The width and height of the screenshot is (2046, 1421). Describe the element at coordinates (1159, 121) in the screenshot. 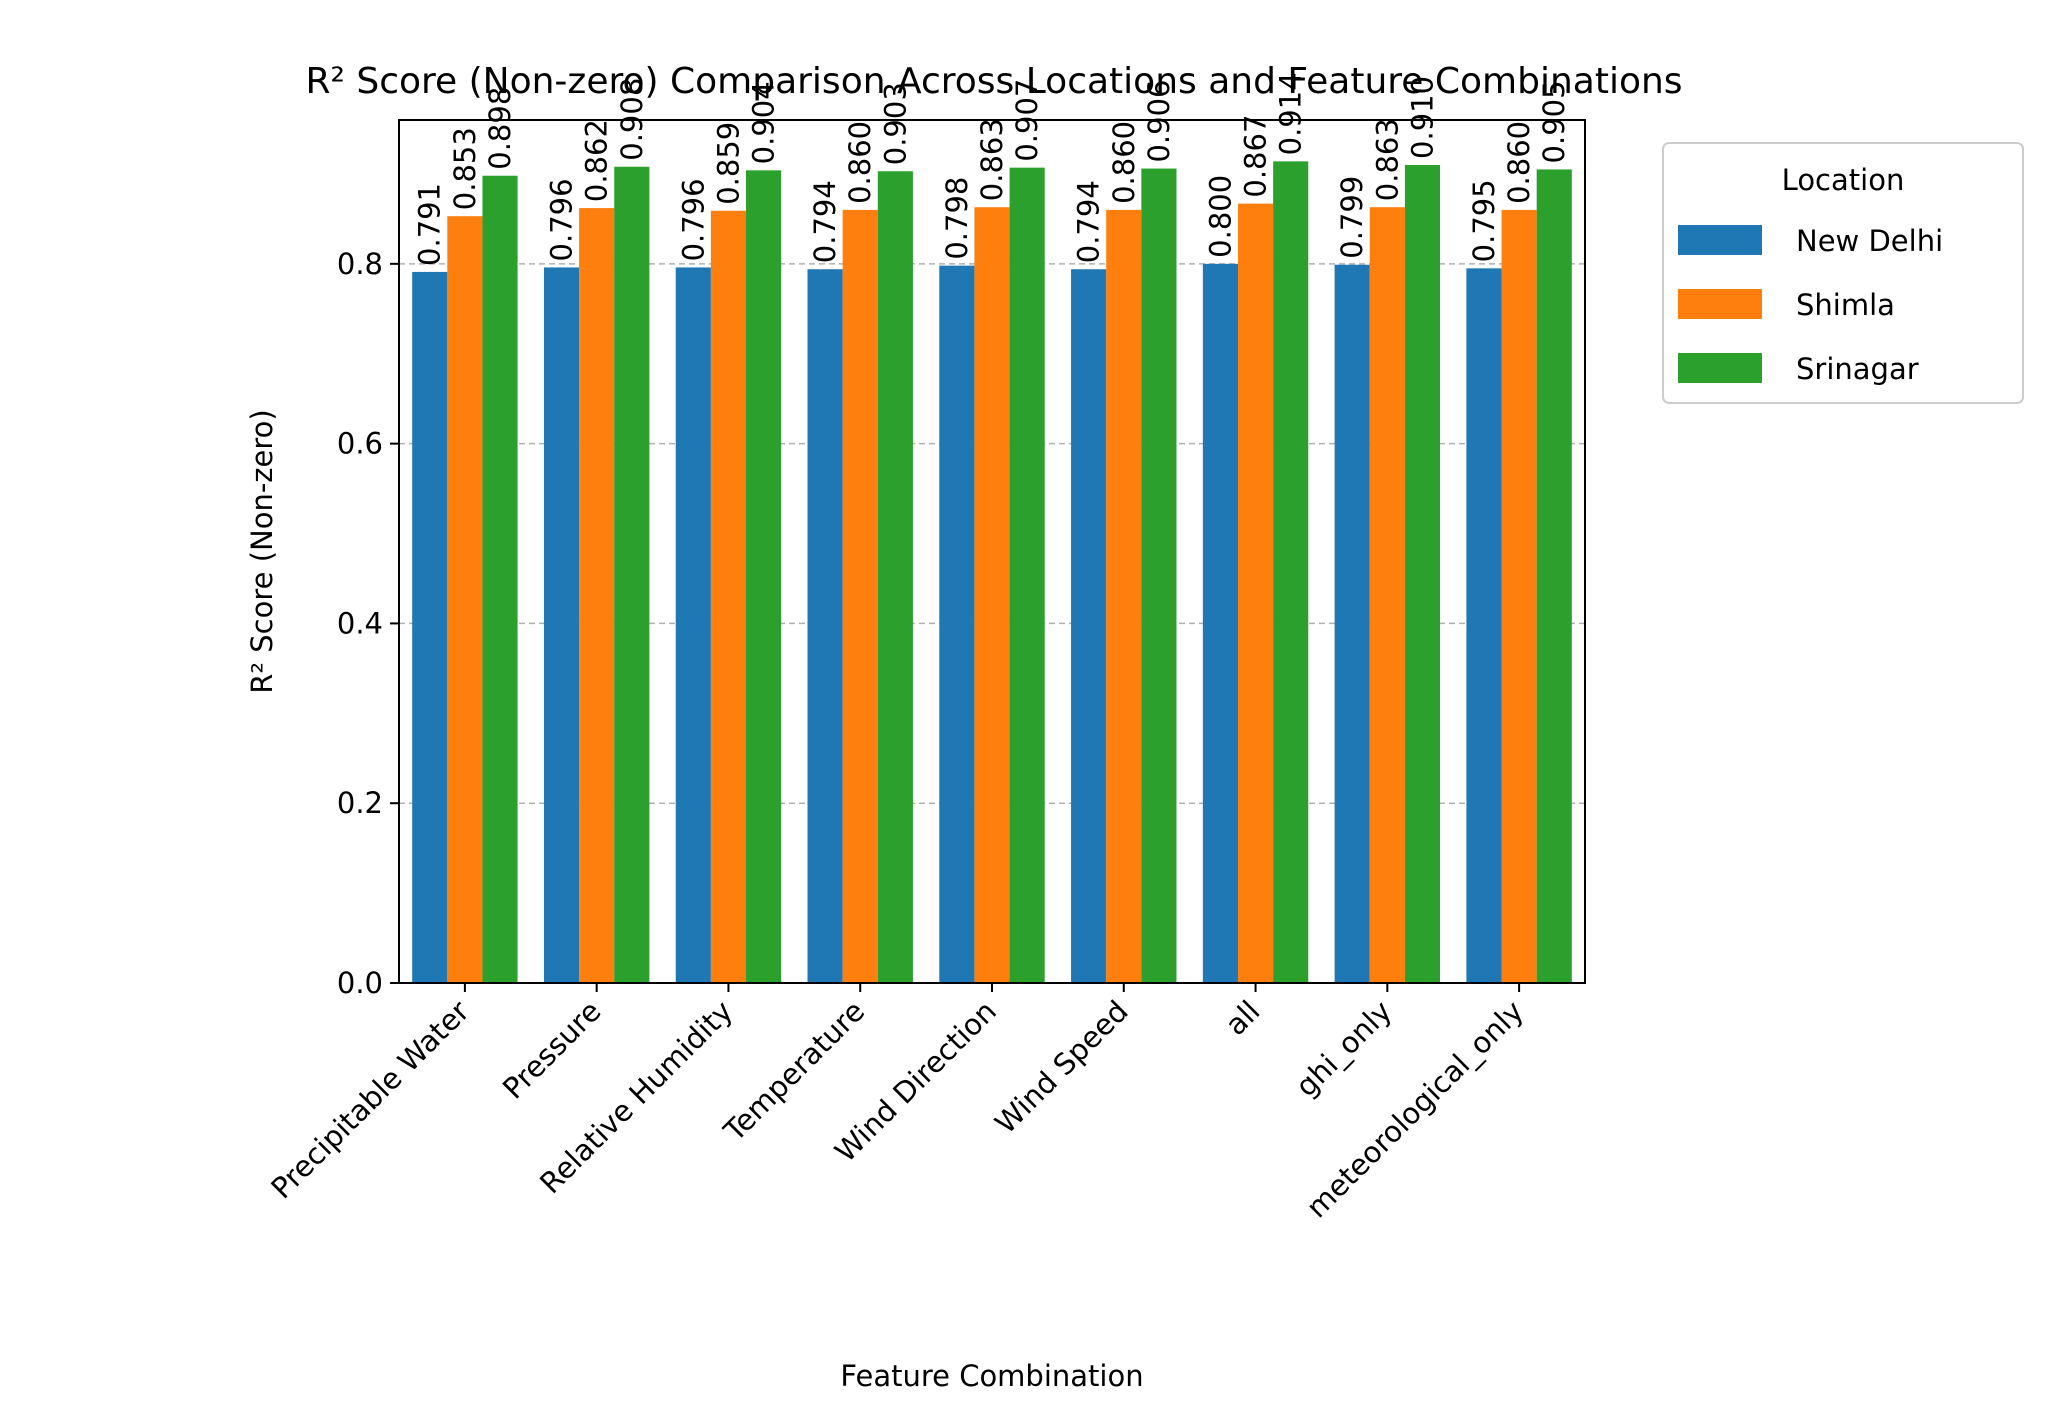

I see `data-label: 0.906` at that location.